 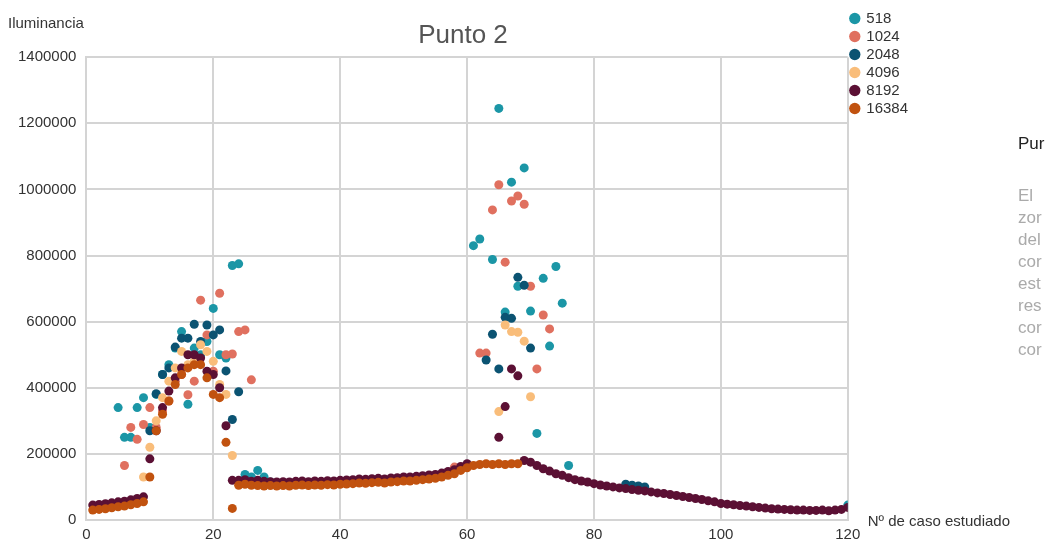 I want to click on legend-label: 8192, so click(x=883, y=89).